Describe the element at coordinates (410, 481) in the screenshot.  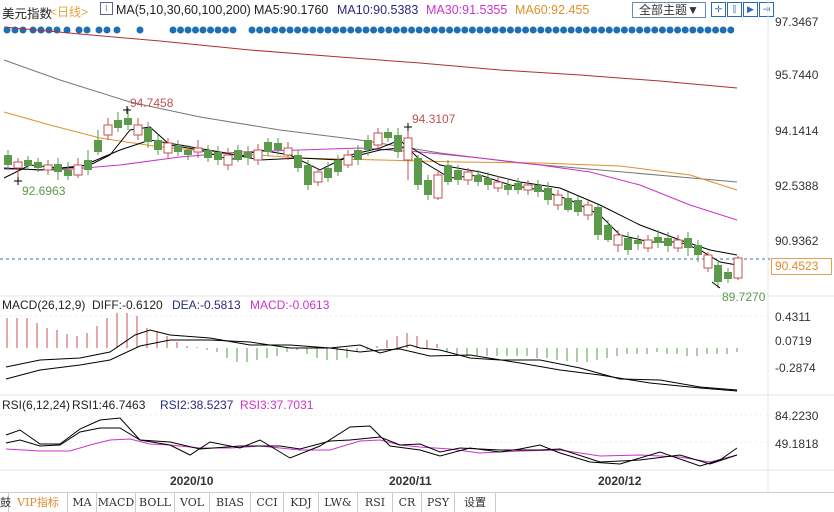
I see `x-label-nov: 2020/11` at that location.